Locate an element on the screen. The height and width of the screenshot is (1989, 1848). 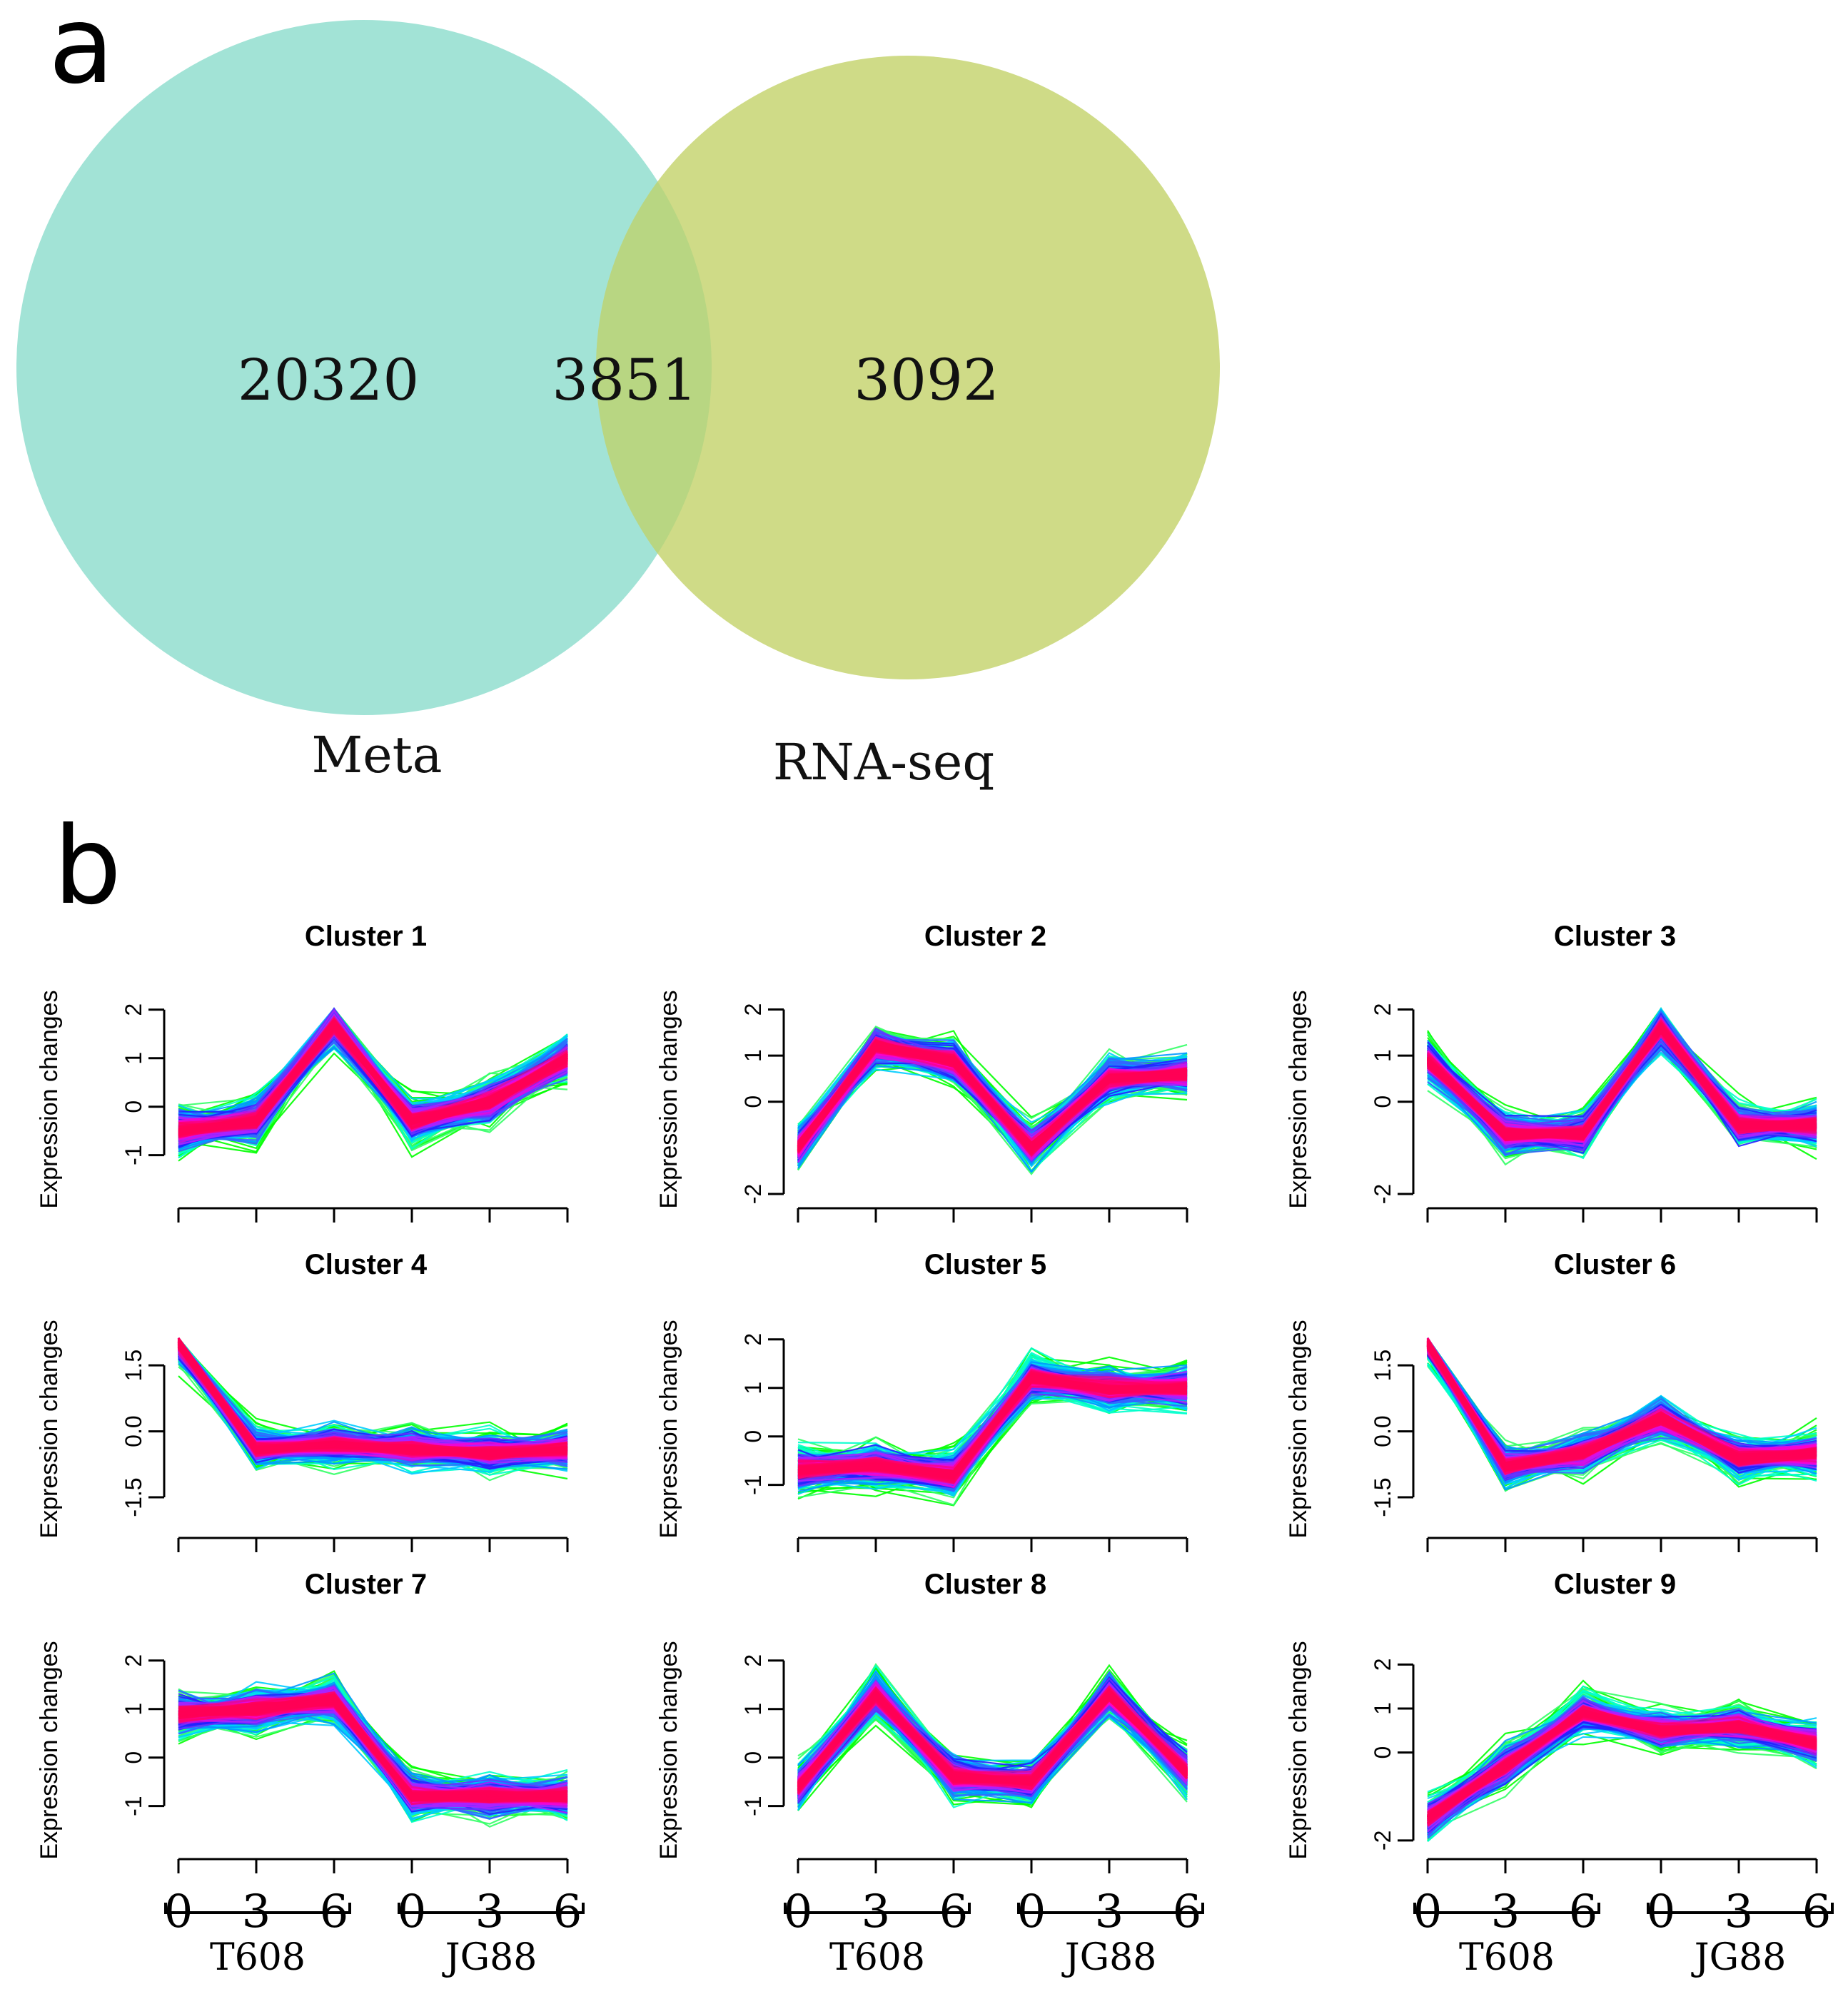
venn-label-rnaseq: RNA-seq is located at coordinates (883, 762).